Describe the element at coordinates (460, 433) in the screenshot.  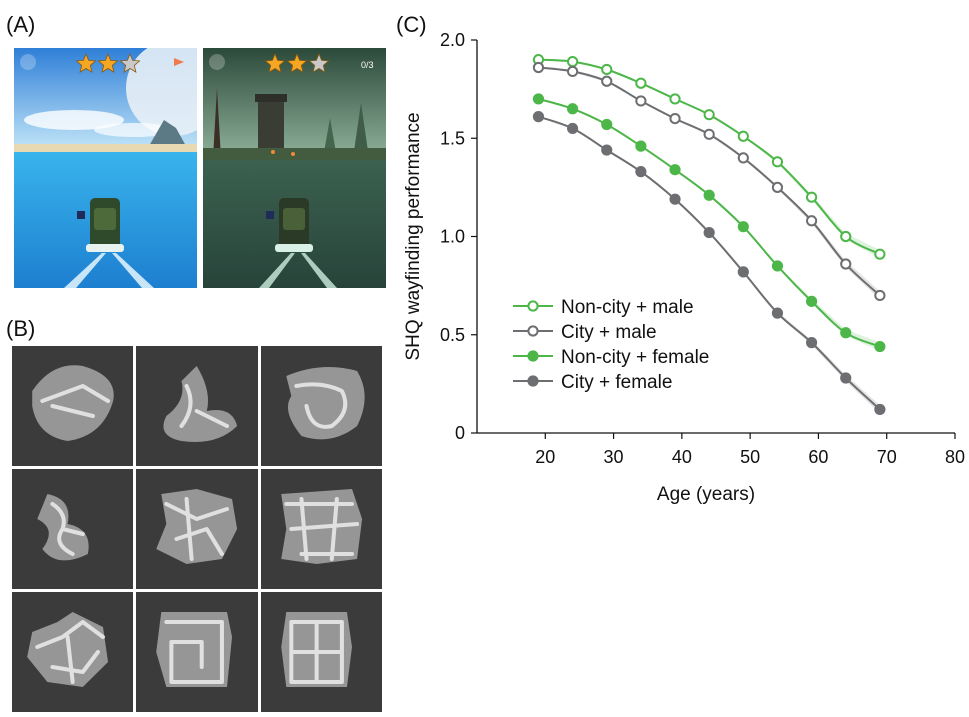
I see `y-tick-label: 0` at that location.